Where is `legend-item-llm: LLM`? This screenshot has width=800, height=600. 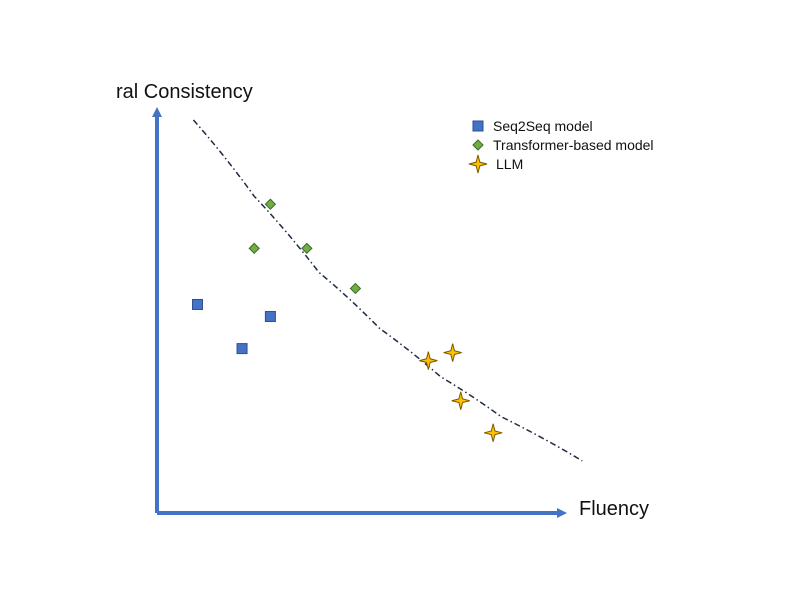
legend-item-llm: LLM is located at coordinates (495, 164).